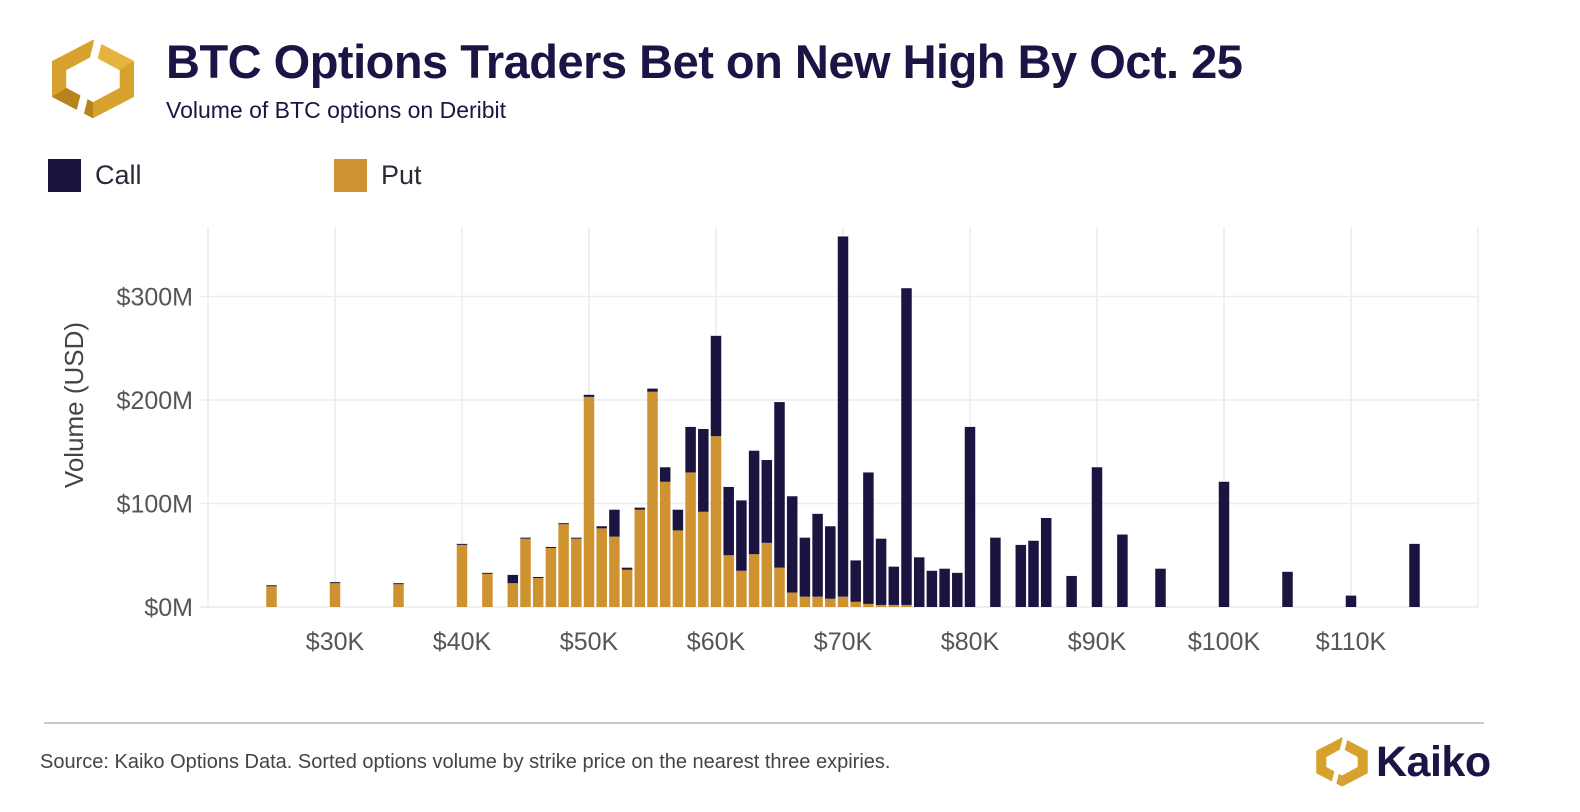 This screenshot has width=1580, height=812. I want to click on chart-subtitle: Volume of BTC options on Deribit, so click(336, 110).